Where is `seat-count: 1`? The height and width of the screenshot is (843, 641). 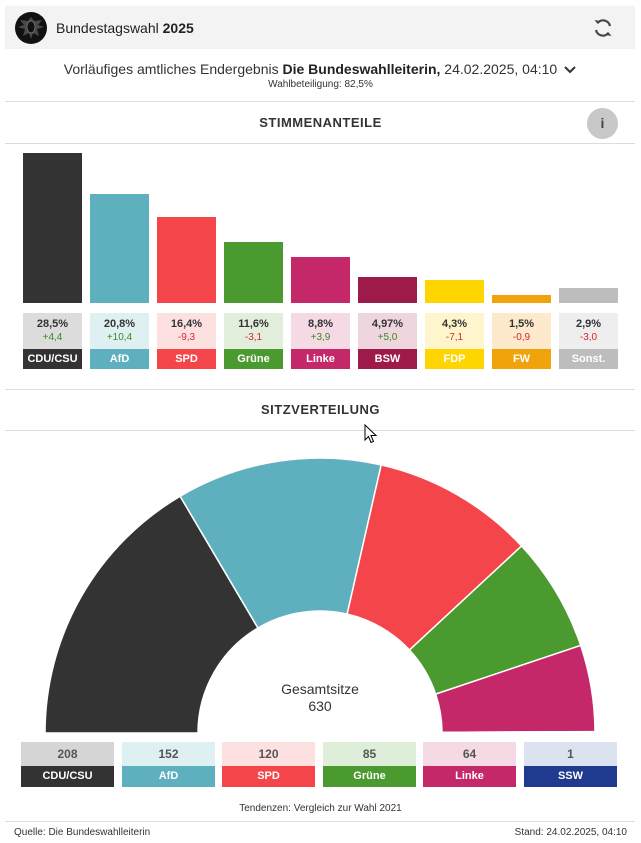 seat-count: 1 is located at coordinates (570, 754).